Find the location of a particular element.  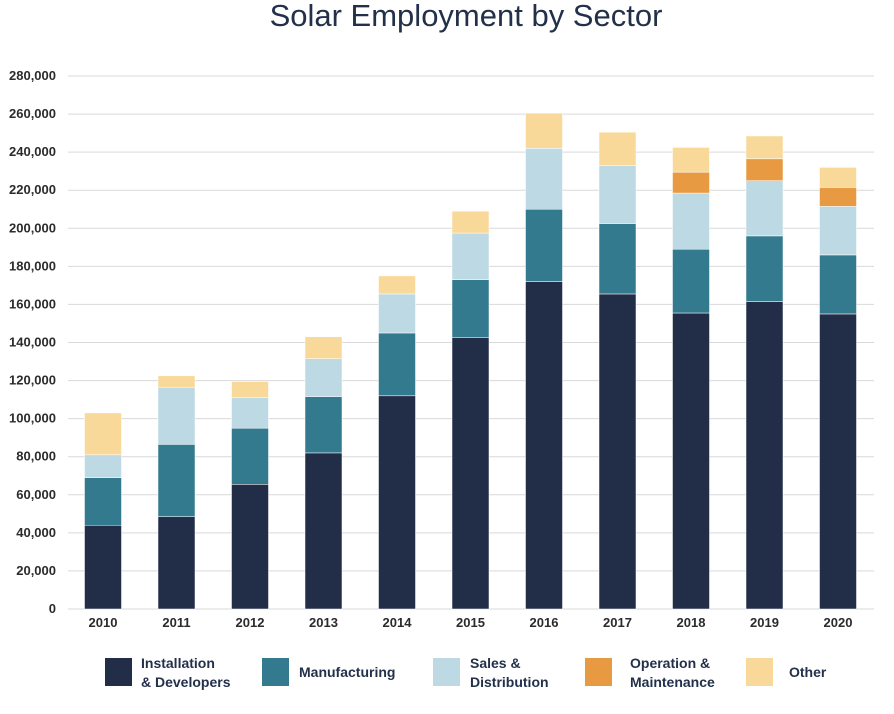

y-tick-label: 80,000 is located at coordinates (36, 456).